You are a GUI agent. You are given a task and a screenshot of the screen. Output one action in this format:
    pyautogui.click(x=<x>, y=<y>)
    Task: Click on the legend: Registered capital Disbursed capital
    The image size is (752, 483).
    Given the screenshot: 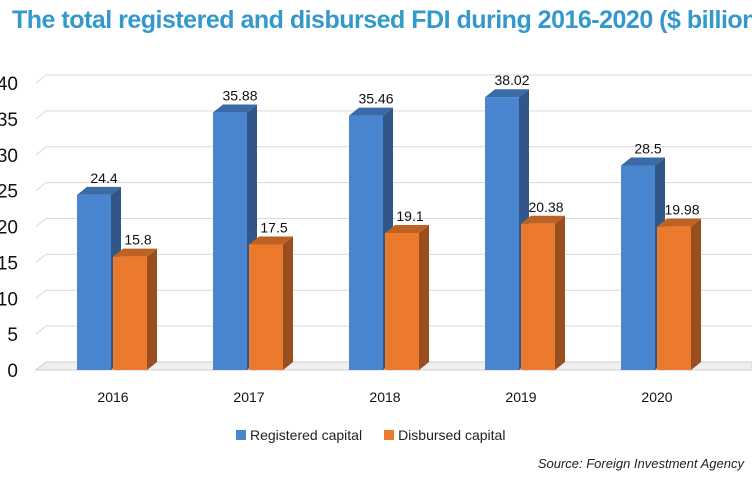 What is the action you would take?
    pyautogui.click(x=381, y=435)
    